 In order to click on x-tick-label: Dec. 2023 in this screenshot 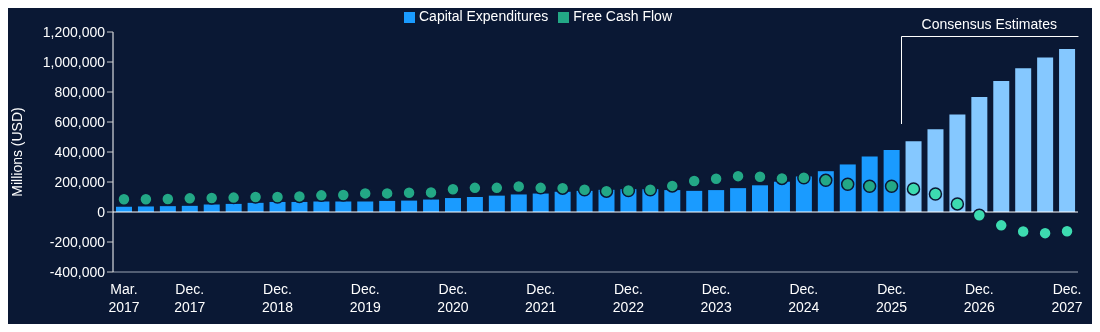, I will do `click(716, 298)`.